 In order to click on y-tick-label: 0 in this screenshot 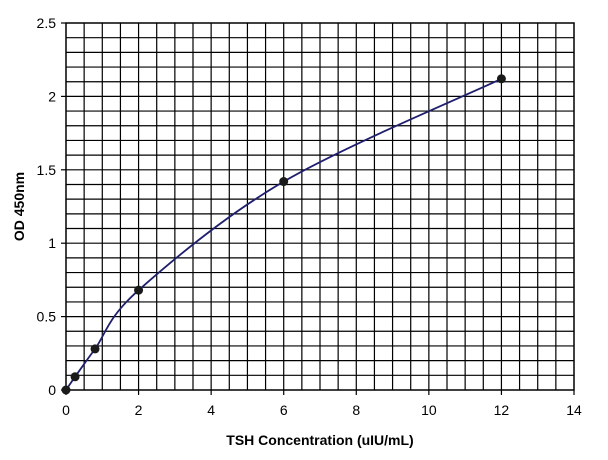, I will do `click(52, 390)`.